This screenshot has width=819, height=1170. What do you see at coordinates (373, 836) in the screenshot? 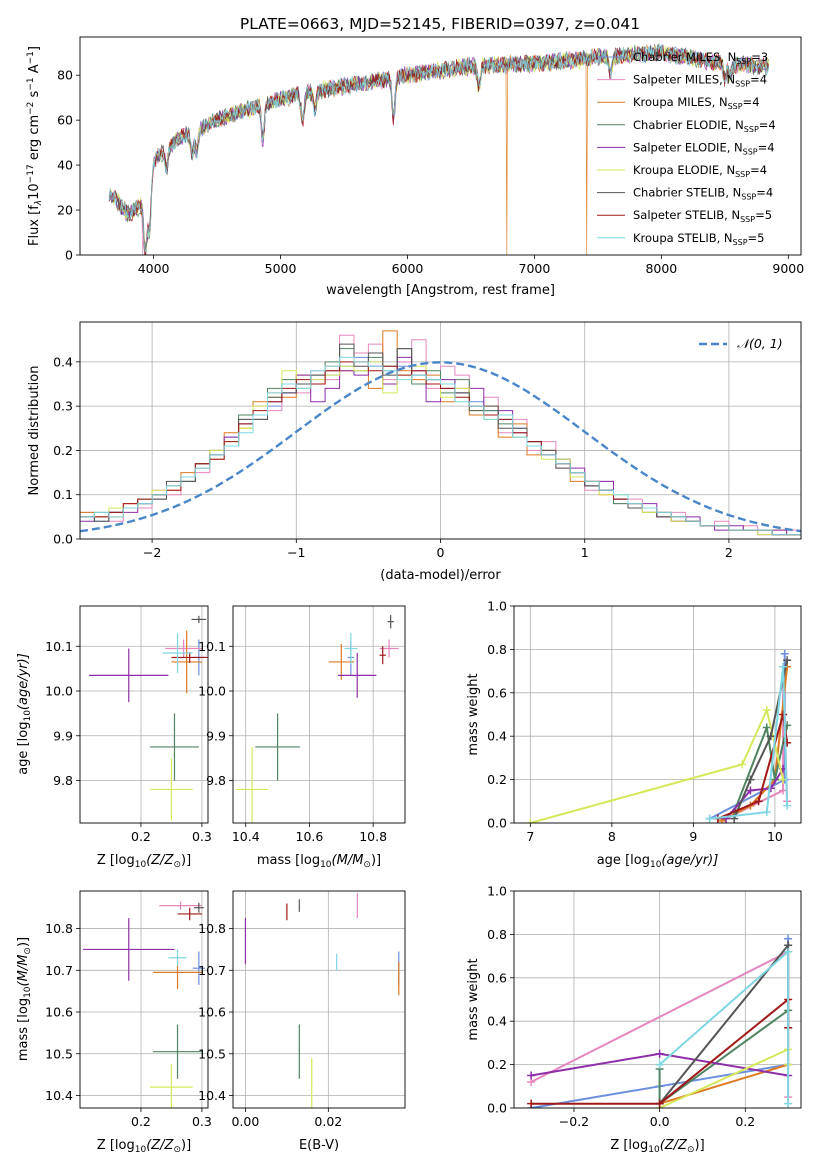
I see `x-tick-label: 10.8` at bounding box center [373, 836].